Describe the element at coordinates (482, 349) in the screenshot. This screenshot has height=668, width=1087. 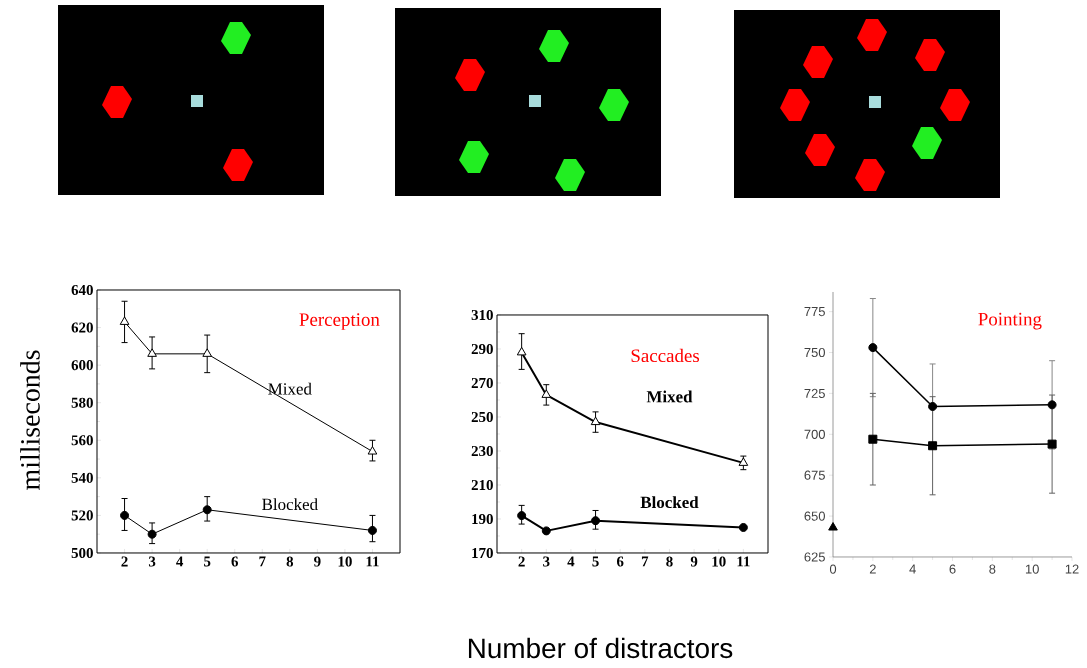
I see `y-tick-label: 290` at that location.